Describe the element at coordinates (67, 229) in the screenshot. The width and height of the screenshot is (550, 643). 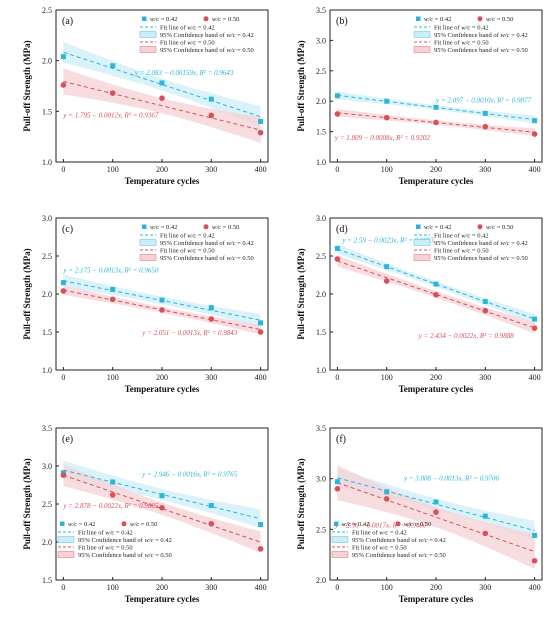
I see `panel-label: (c)` at that location.